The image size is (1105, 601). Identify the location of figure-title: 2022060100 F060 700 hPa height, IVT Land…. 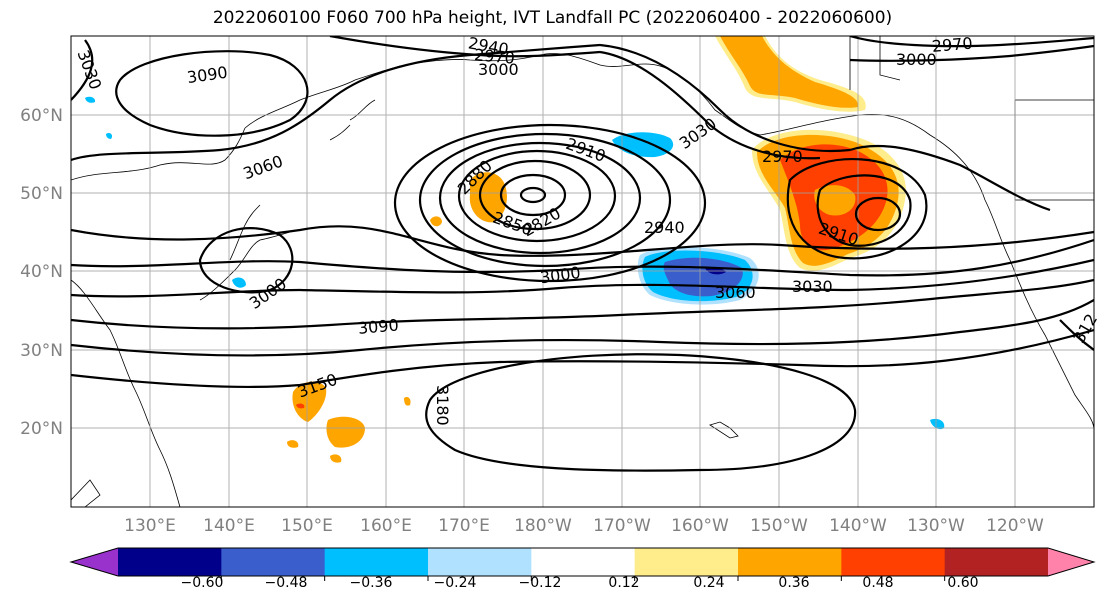
(552, 18).